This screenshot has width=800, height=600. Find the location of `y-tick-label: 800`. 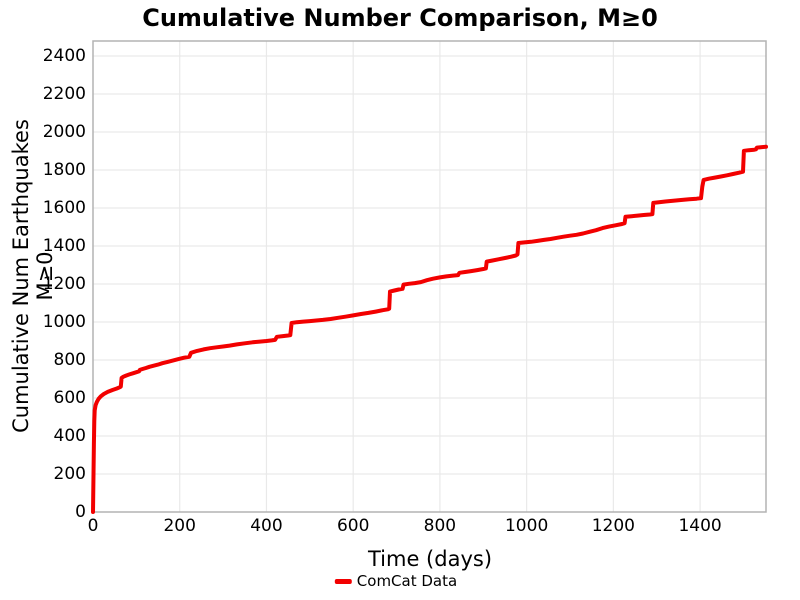

y-tick-label: 800 is located at coordinates (69, 360).